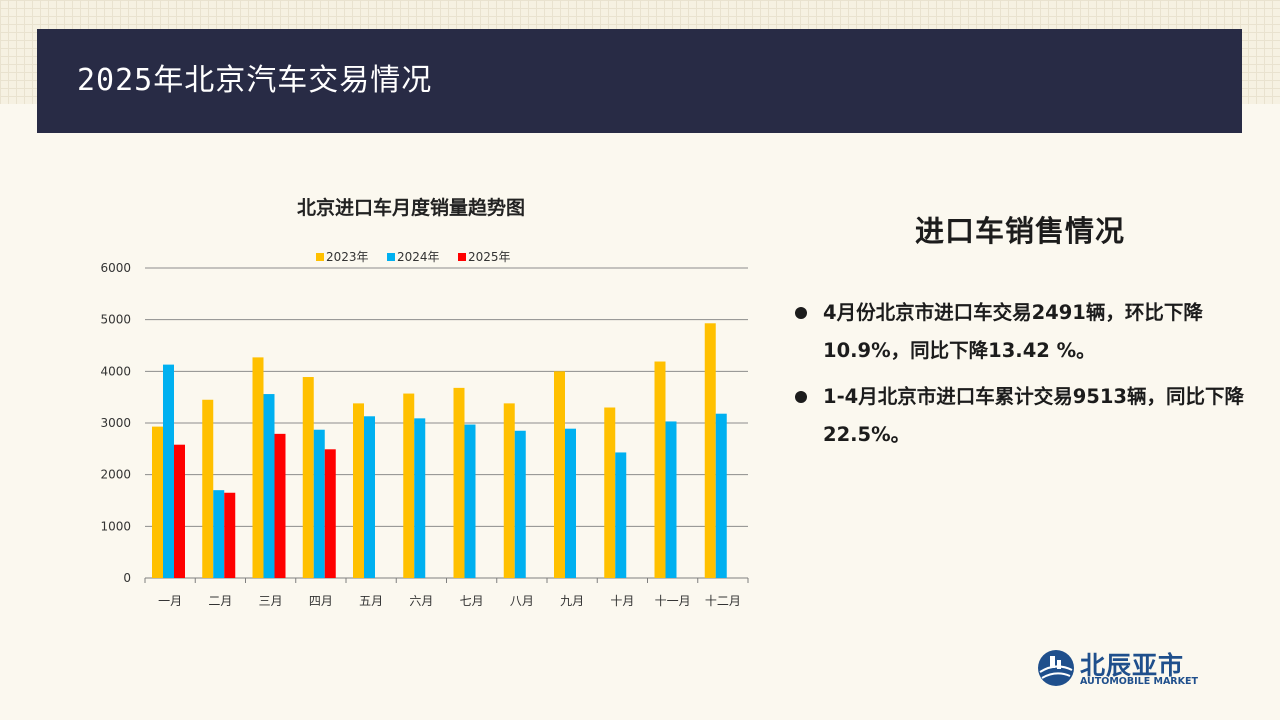 The height and width of the screenshot is (720, 1280). I want to click on x-tick-label: 三月, so click(271, 601).